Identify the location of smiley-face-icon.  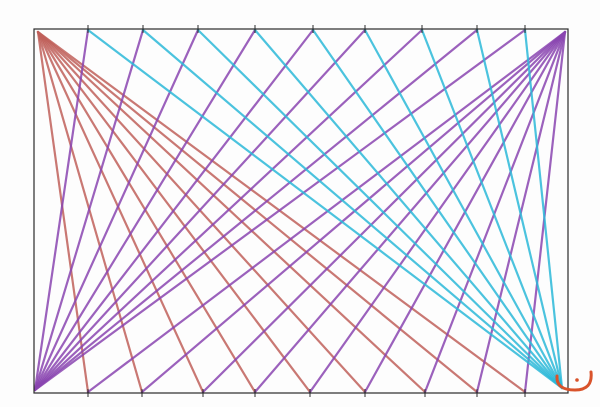
(574, 381).